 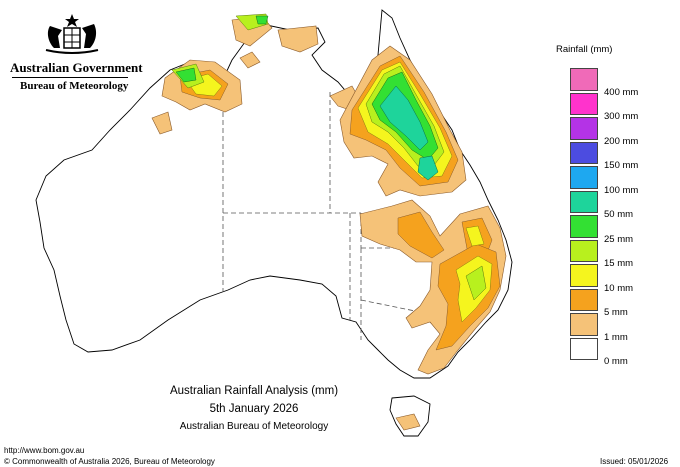 I want to click on government-title: Australian Government, so click(x=76, y=67).